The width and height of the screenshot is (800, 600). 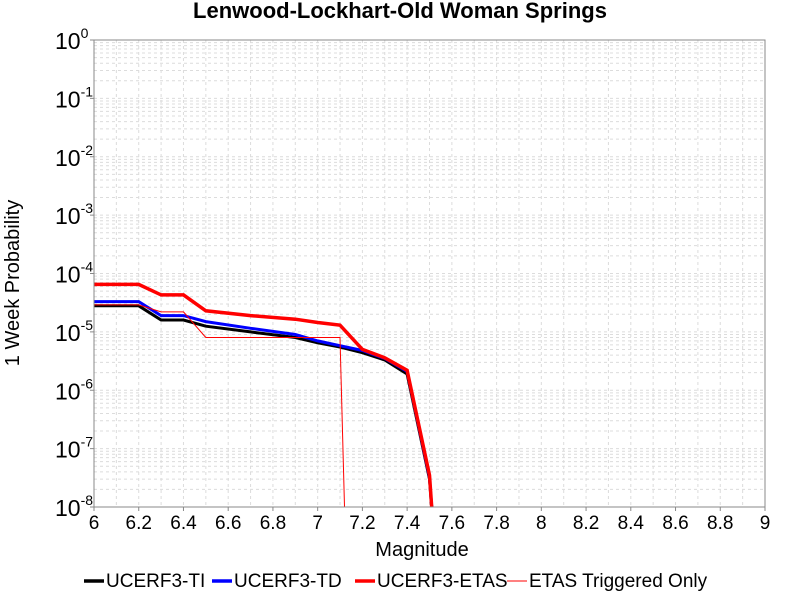 I want to click on y-tick-label: 10⁻⁸, so click(x=74, y=506).